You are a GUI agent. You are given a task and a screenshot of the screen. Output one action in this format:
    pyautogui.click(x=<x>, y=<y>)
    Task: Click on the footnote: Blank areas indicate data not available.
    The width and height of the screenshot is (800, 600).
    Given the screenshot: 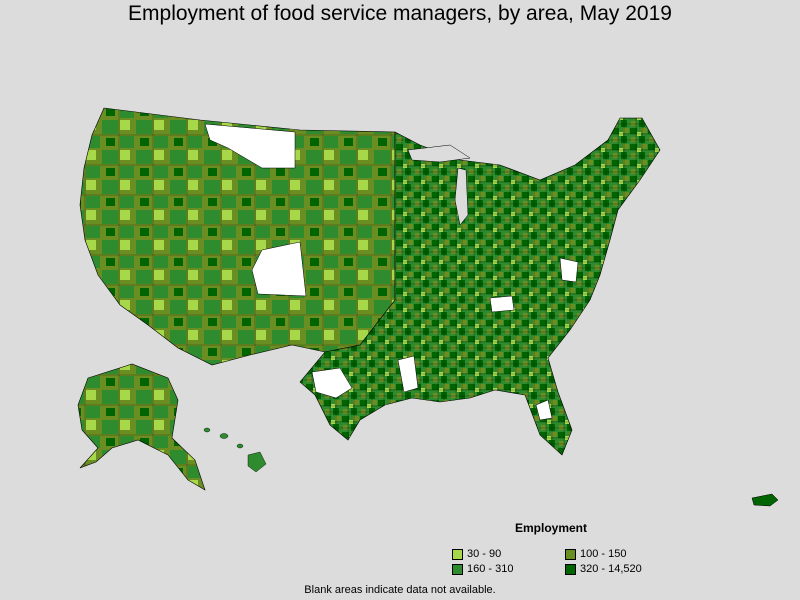 What is the action you would take?
    pyautogui.click(x=400, y=590)
    